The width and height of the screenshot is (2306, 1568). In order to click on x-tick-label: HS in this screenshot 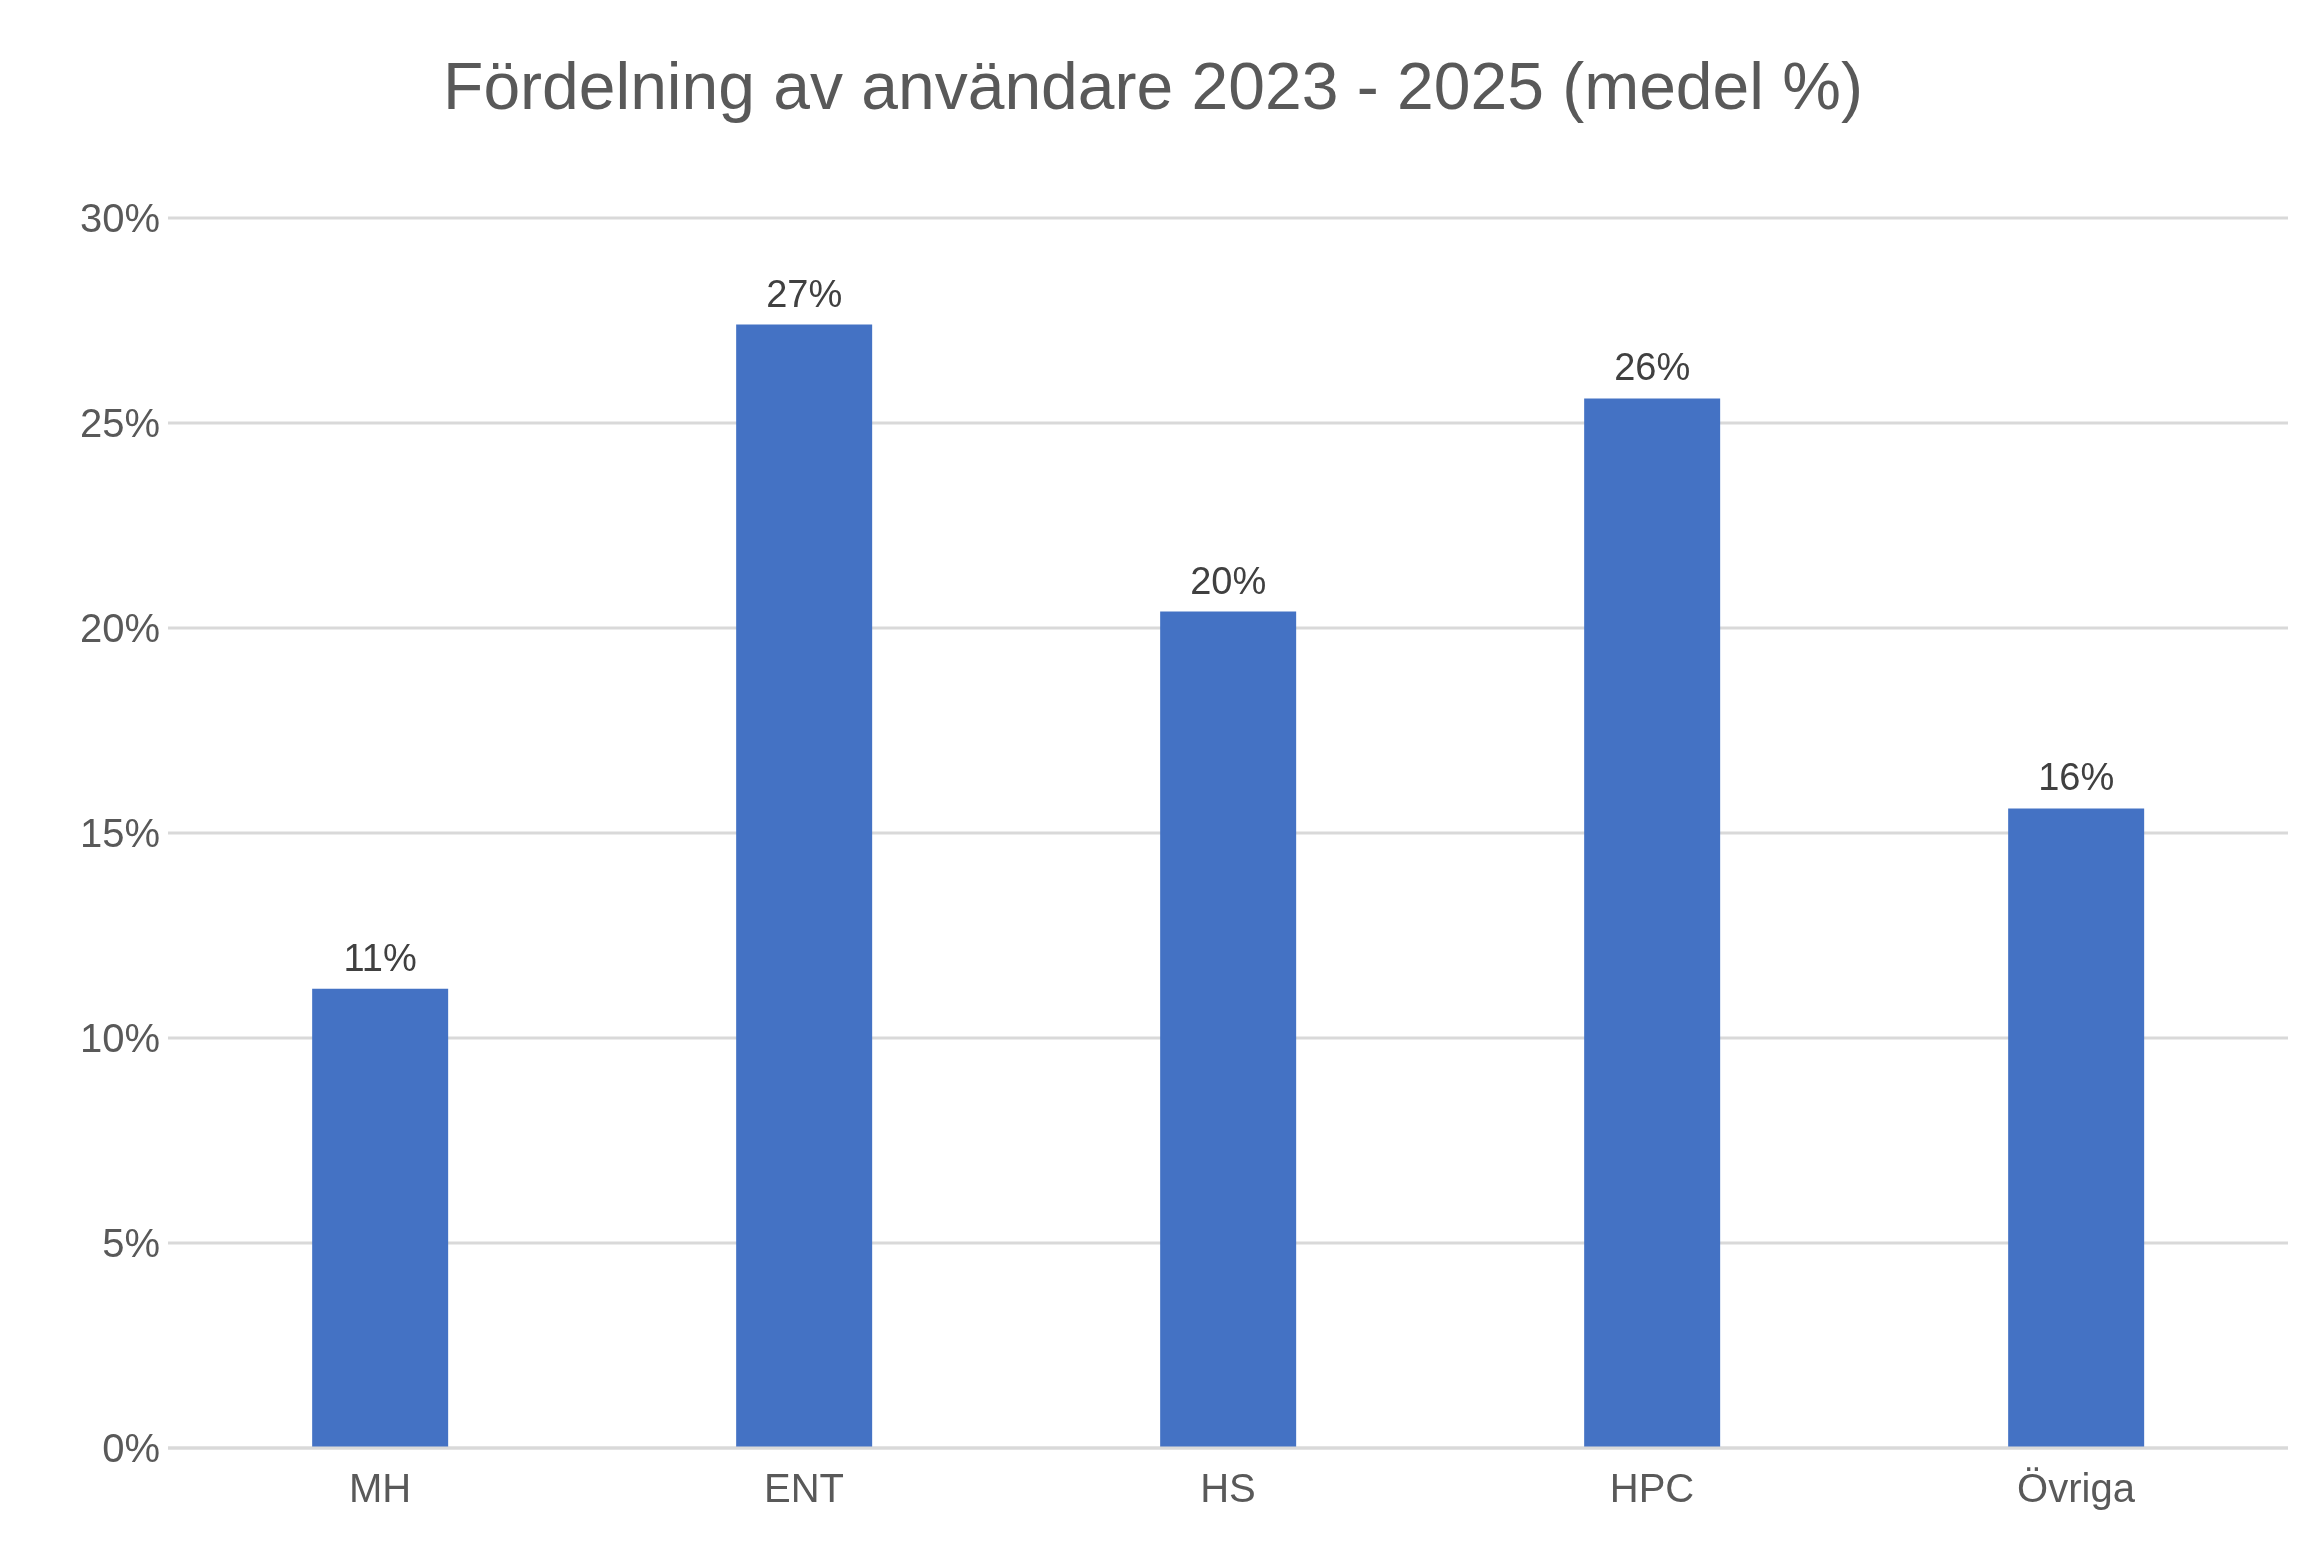, I will do `click(1228, 1488)`.